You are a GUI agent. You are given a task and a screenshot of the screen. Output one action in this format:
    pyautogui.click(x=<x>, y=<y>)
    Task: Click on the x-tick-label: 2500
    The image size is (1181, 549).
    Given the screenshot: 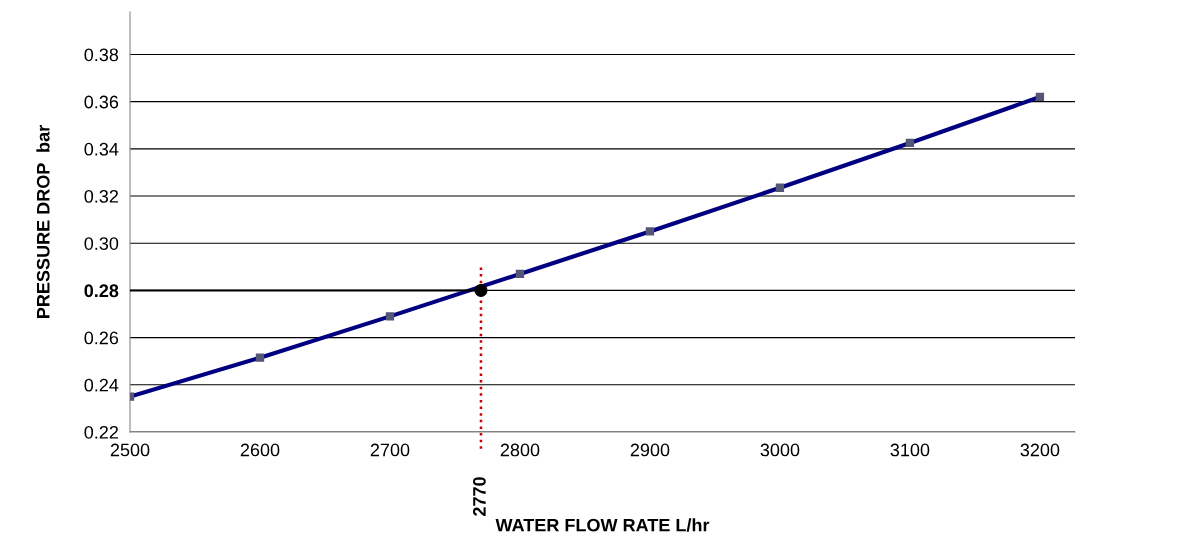 What is the action you would take?
    pyautogui.click(x=130, y=450)
    